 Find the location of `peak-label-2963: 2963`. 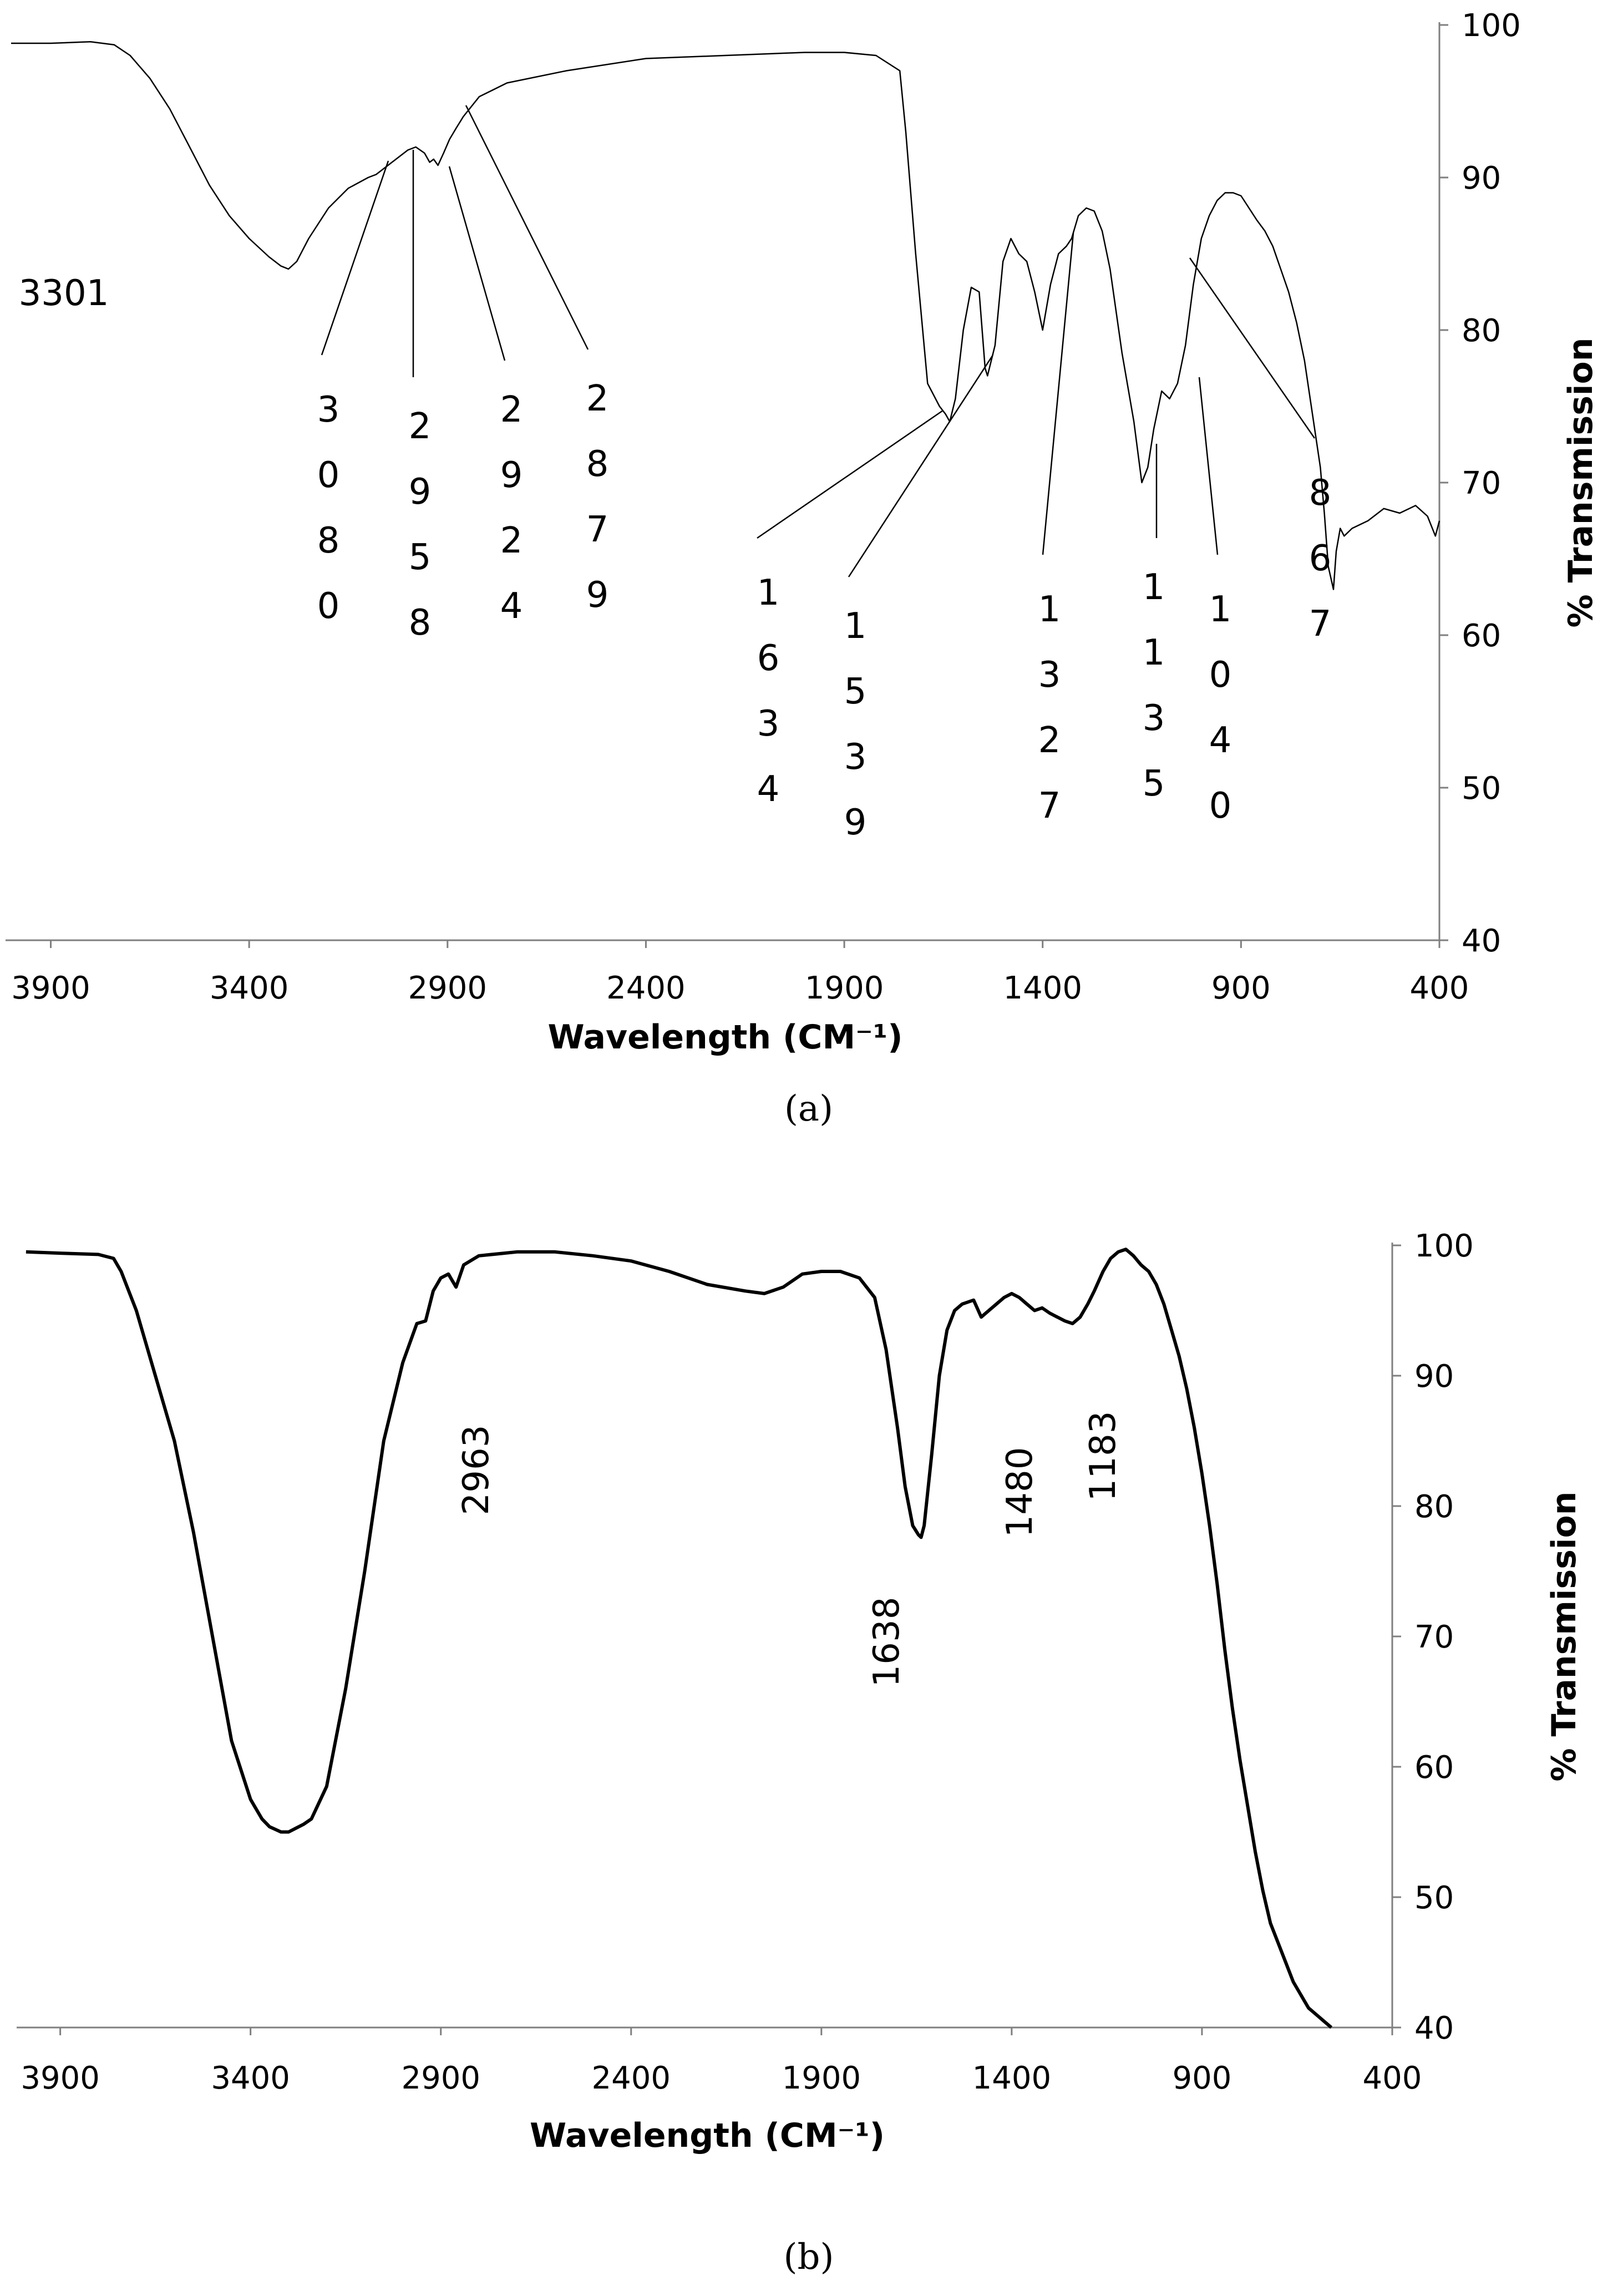

peak-label-2963: 2963 is located at coordinates (476, 1470).